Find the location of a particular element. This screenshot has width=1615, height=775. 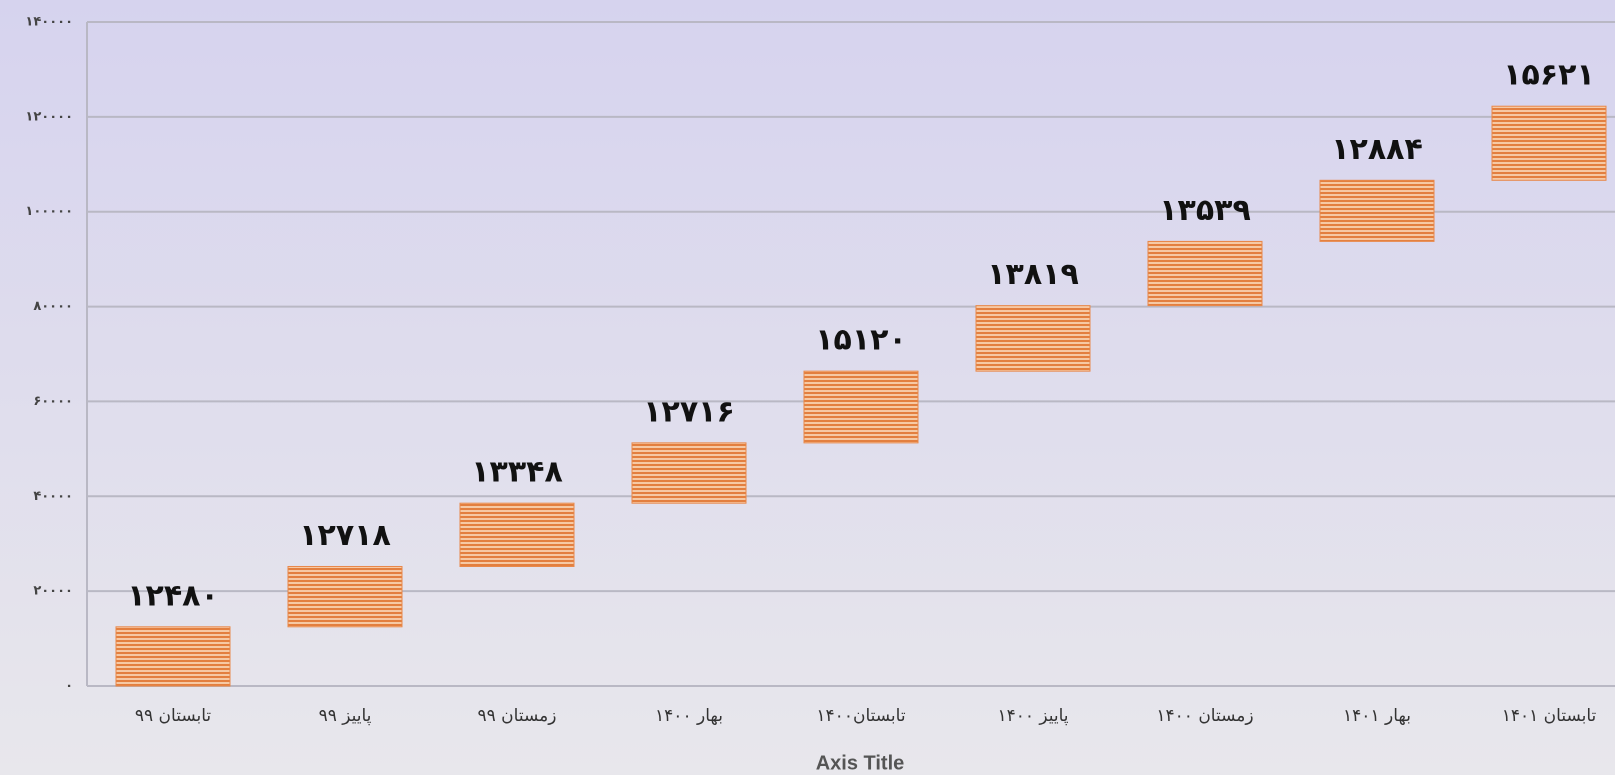

x-tick-label: زمستان ۱۴۰۰ is located at coordinates (1204, 716).